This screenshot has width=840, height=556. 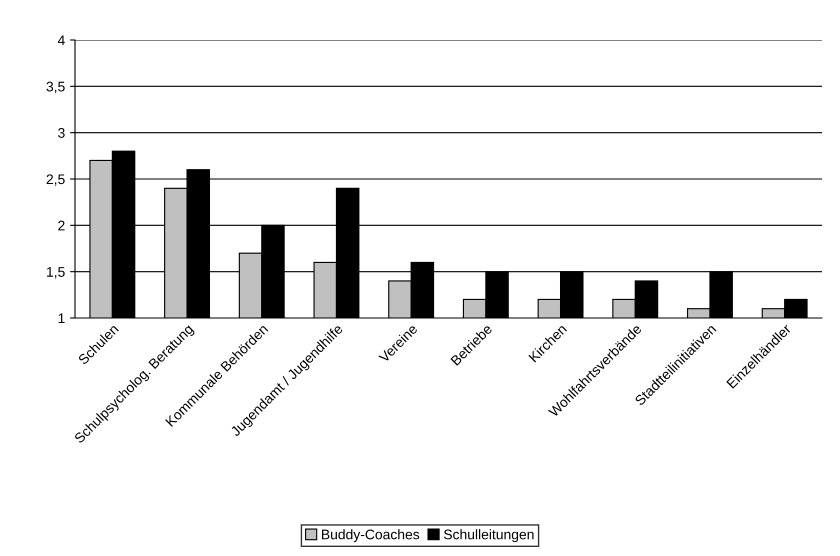 What do you see at coordinates (56, 272) in the screenshot?
I see `y-tick-label: 1,5` at bounding box center [56, 272].